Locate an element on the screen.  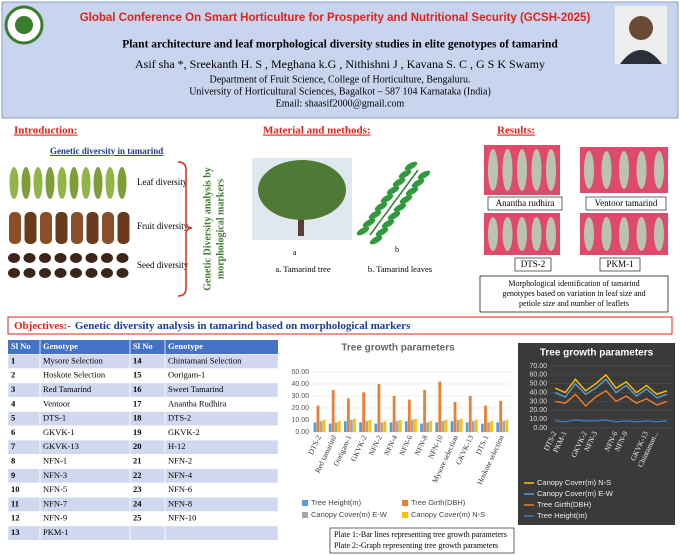
figure-caption: a. Tamarind tree is located at coordinates (302, 269).